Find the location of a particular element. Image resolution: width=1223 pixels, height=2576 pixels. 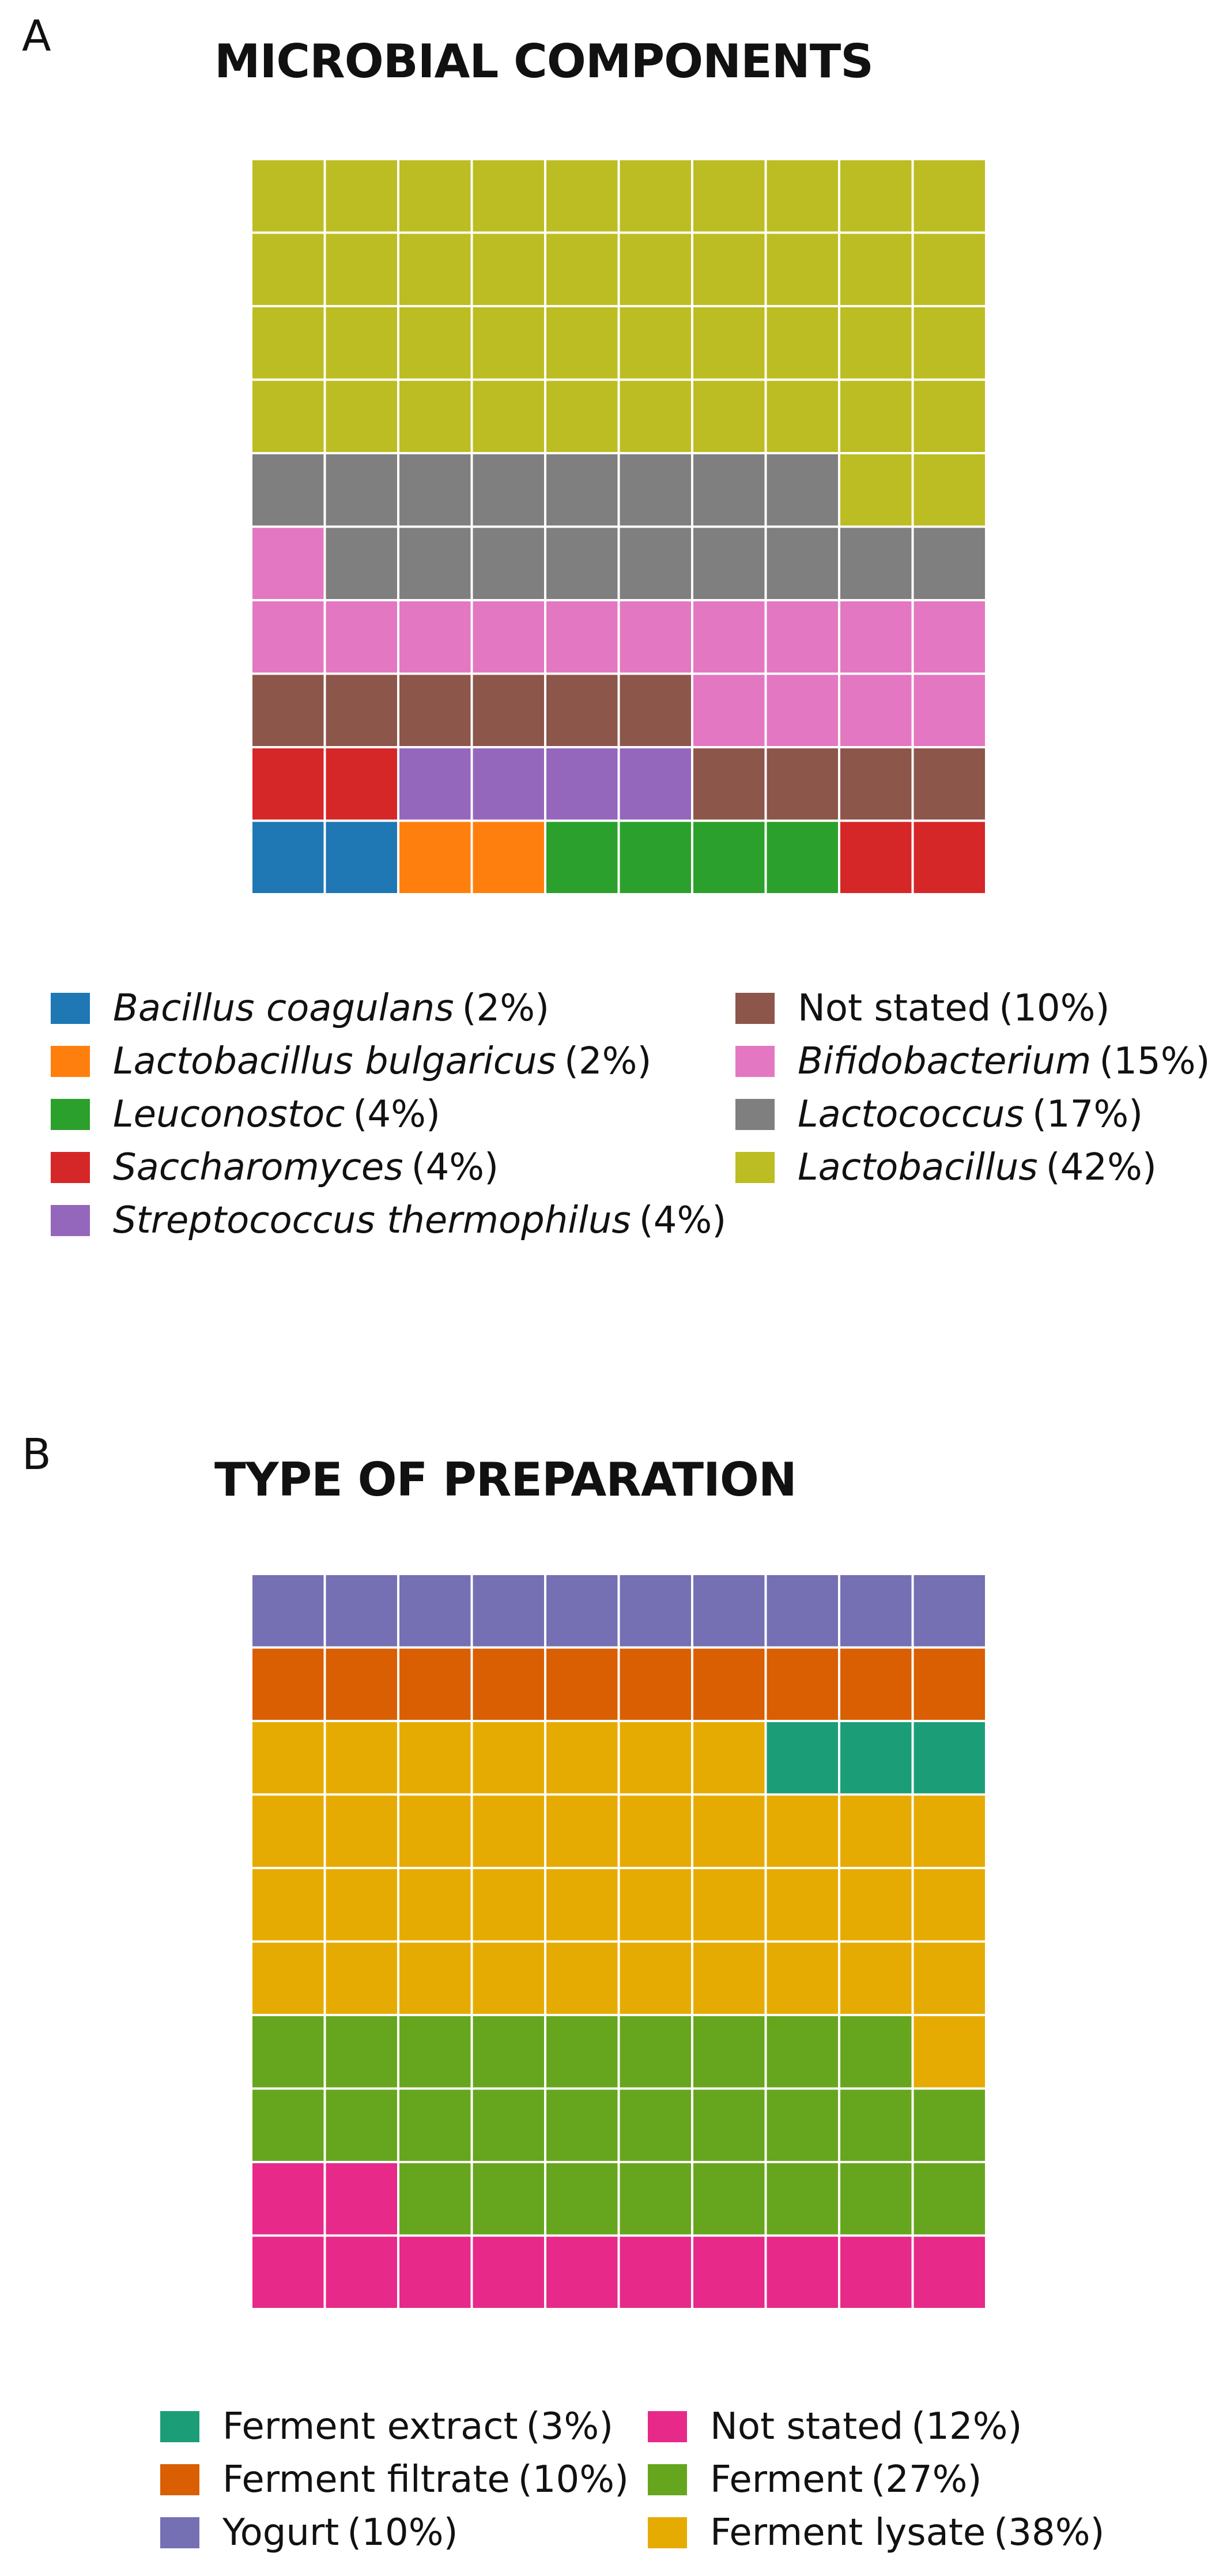

legend-item-lactococcus: Lactococcus (17%) is located at coordinates (939, 1114).